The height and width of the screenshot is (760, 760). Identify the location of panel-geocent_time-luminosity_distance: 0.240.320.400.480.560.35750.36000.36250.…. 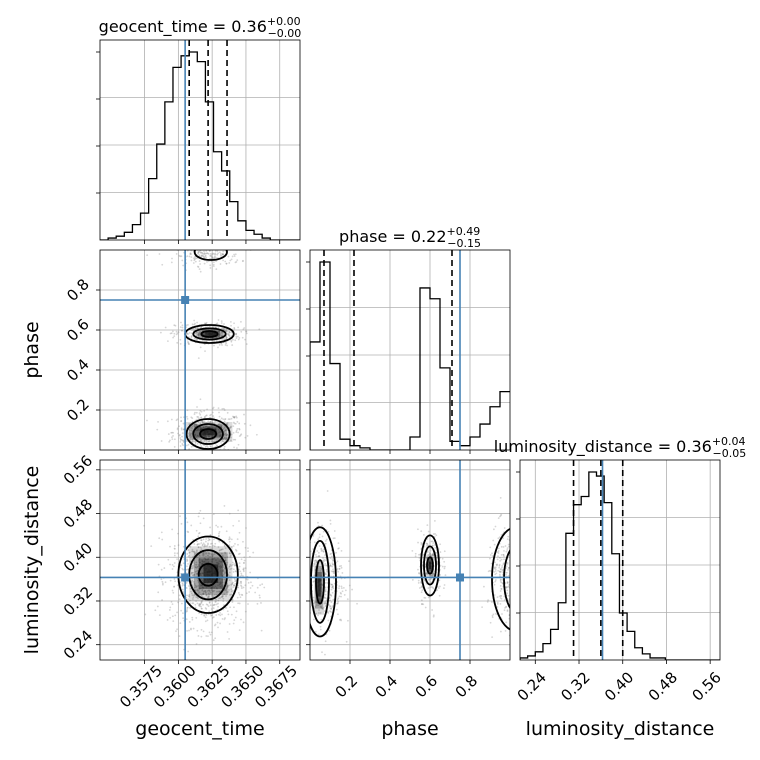
(180, 582).